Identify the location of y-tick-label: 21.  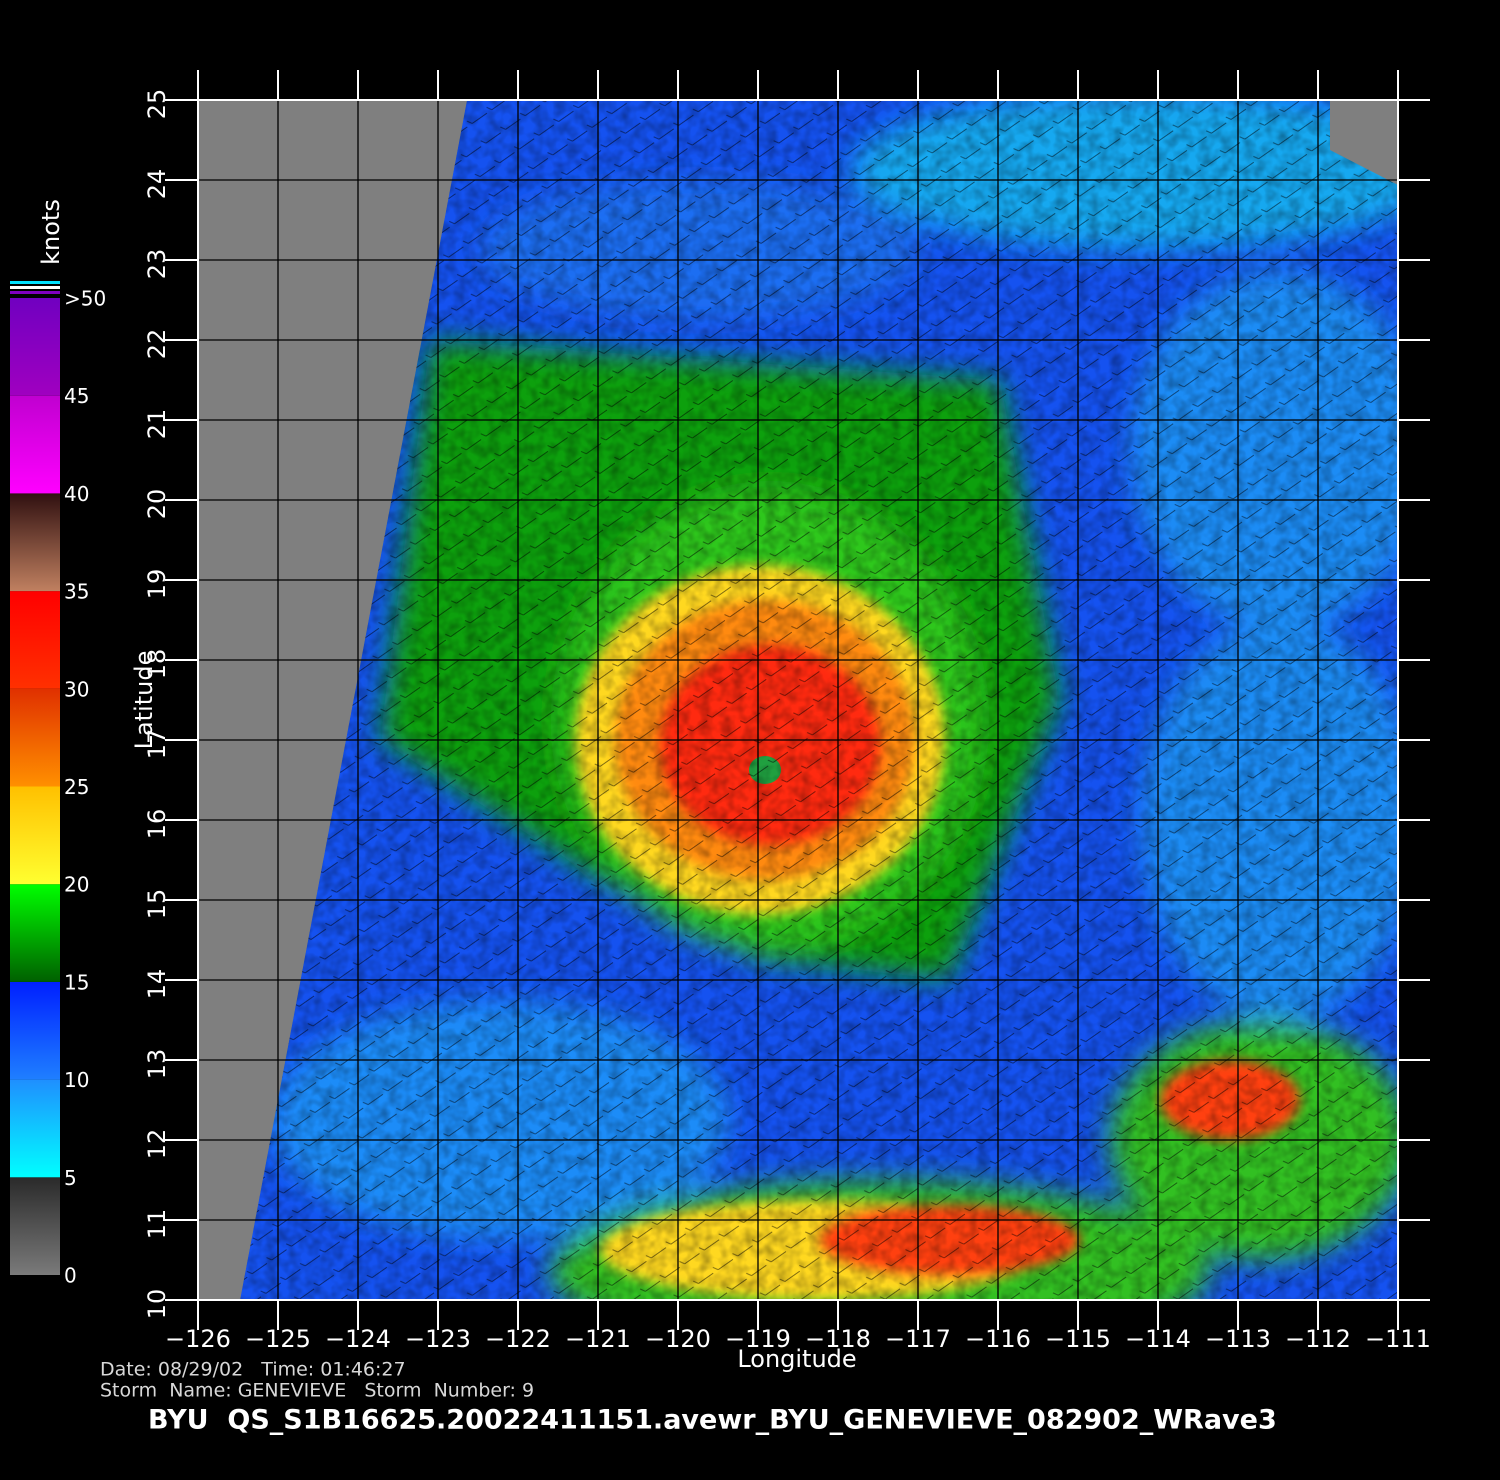
(157, 424).